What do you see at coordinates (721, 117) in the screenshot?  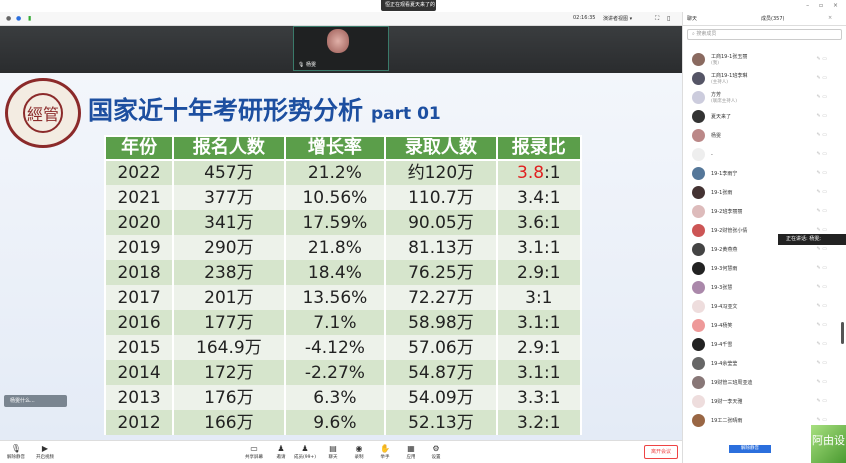 I see `member-name: 夏天来了` at bounding box center [721, 117].